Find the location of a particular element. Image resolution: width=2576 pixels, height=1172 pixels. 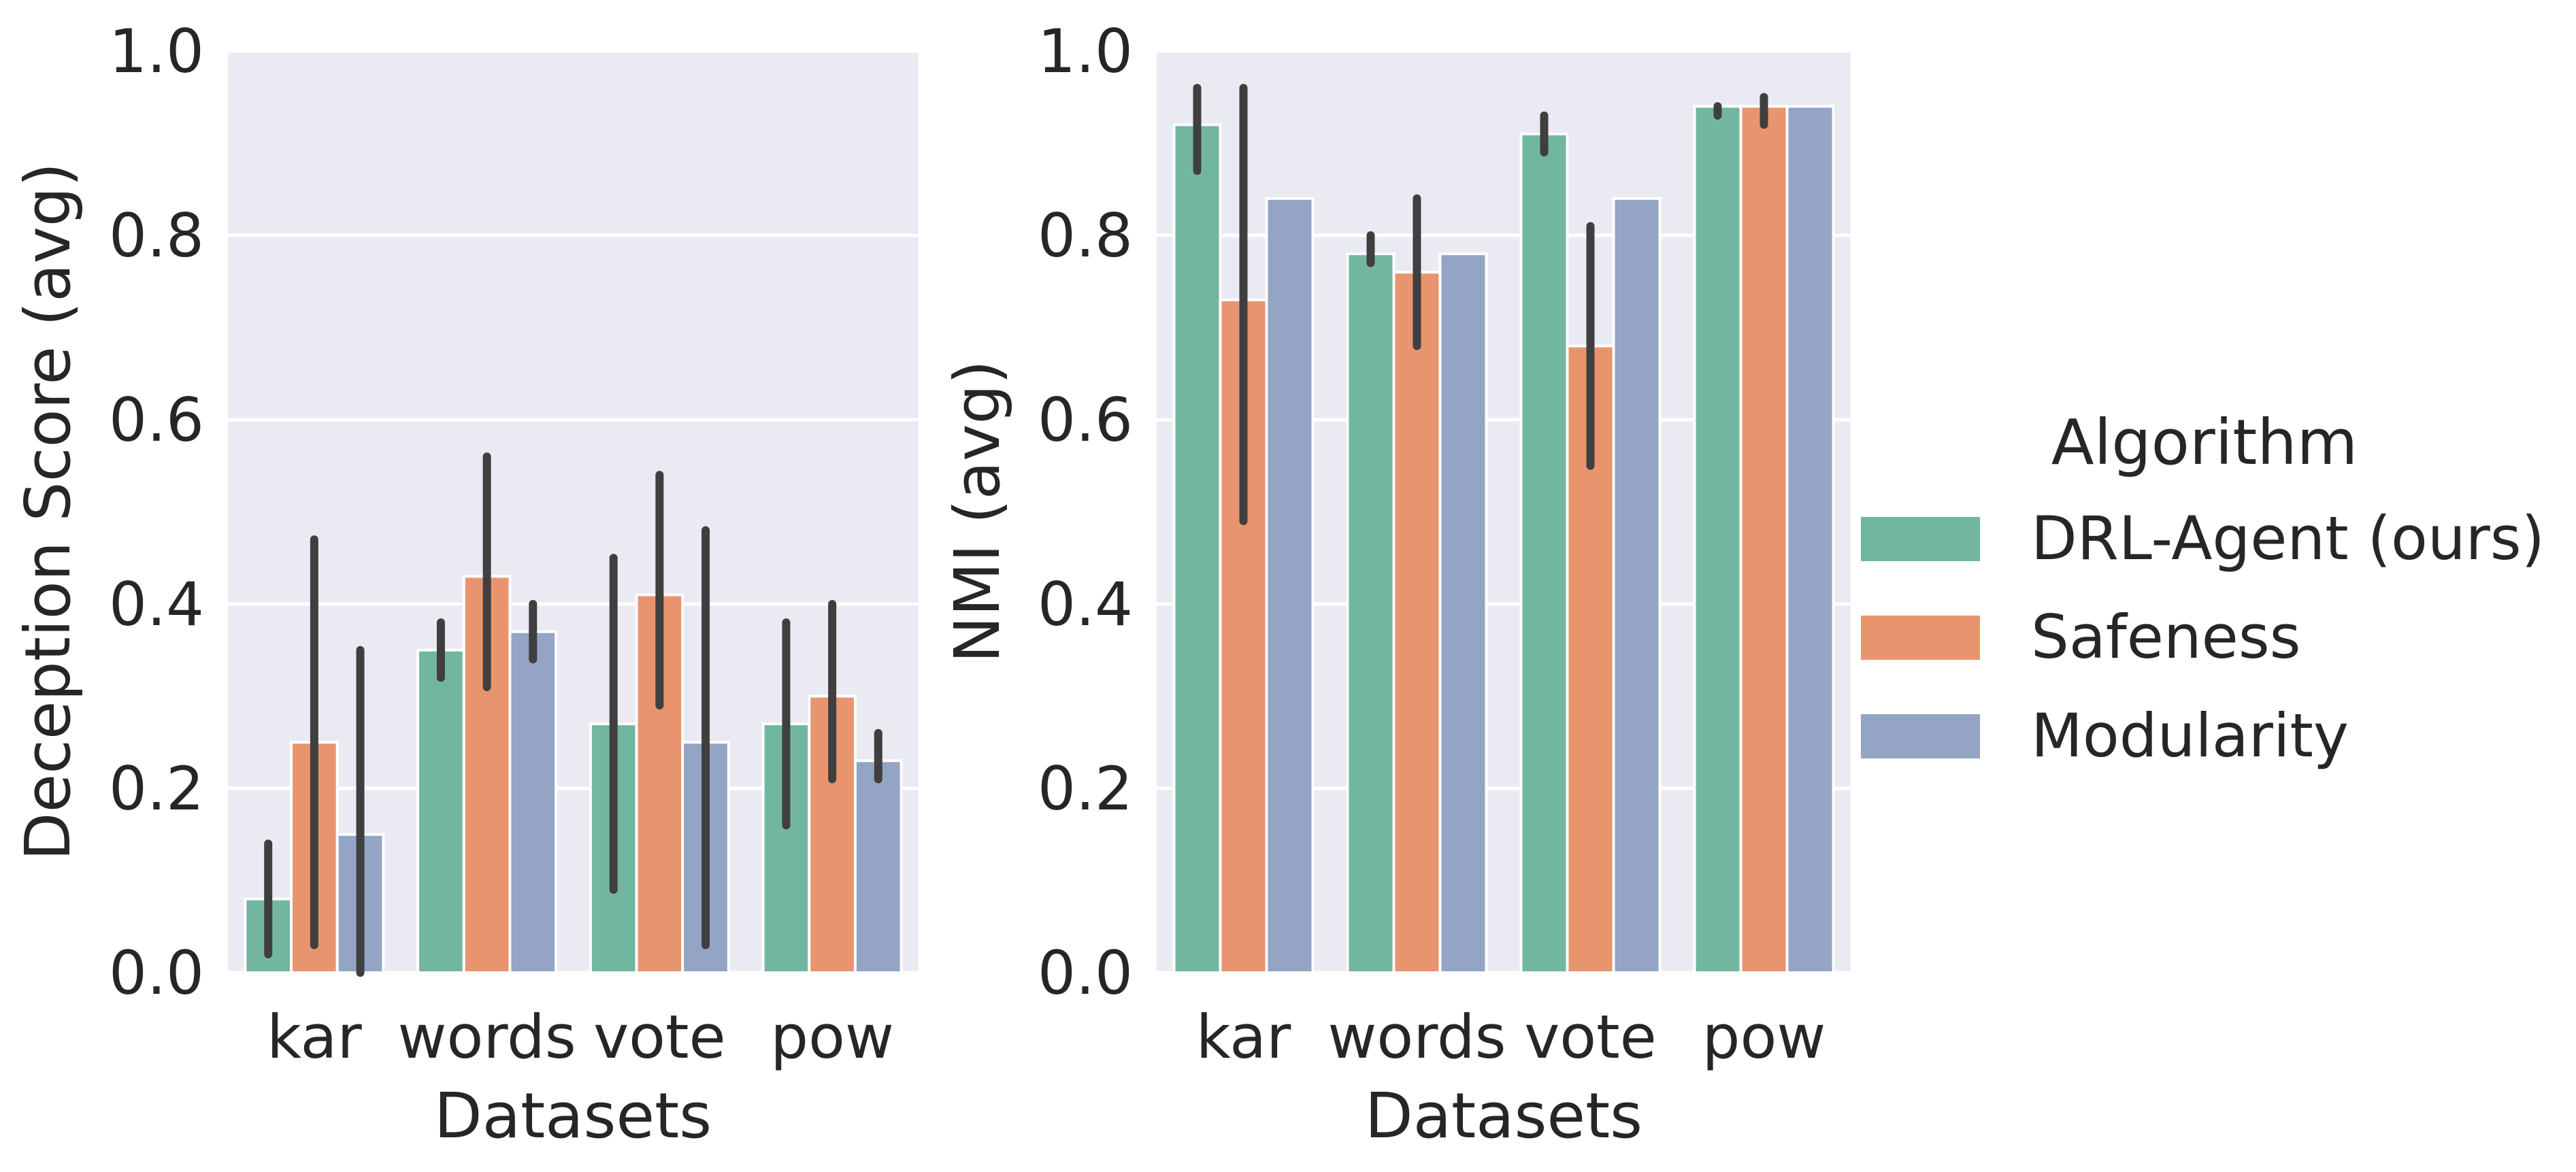

legend-label: DRL-Agent (ours) is located at coordinates (2288, 538).